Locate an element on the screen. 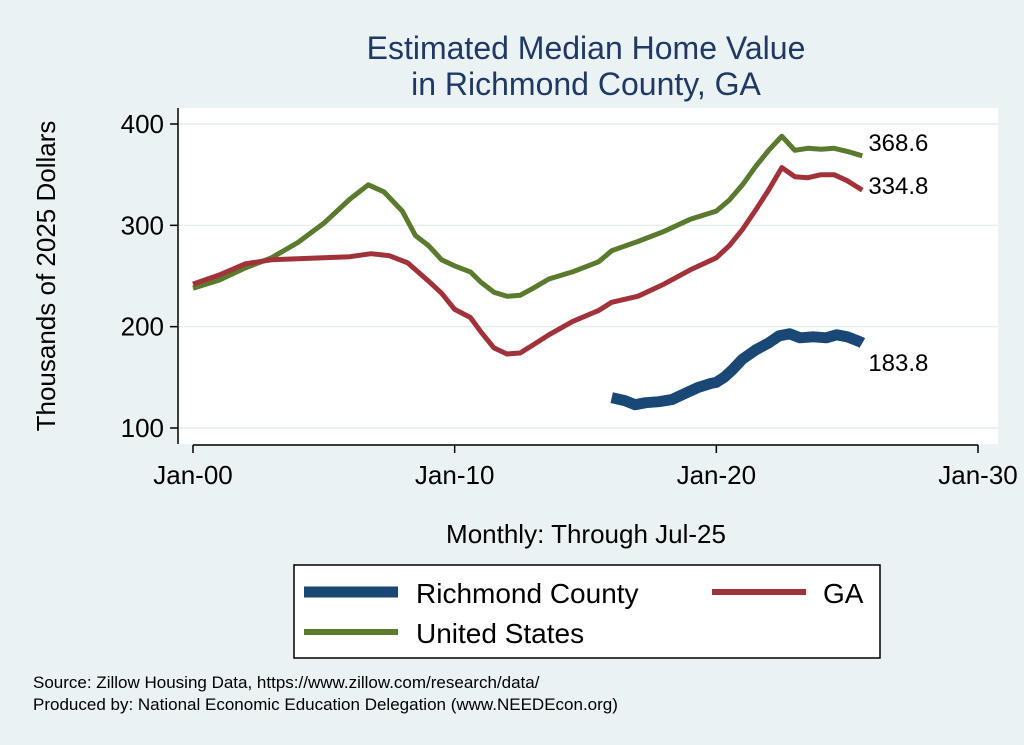 The height and width of the screenshot is (745, 1024). legend-label-united-states: United States is located at coordinates (500, 633).